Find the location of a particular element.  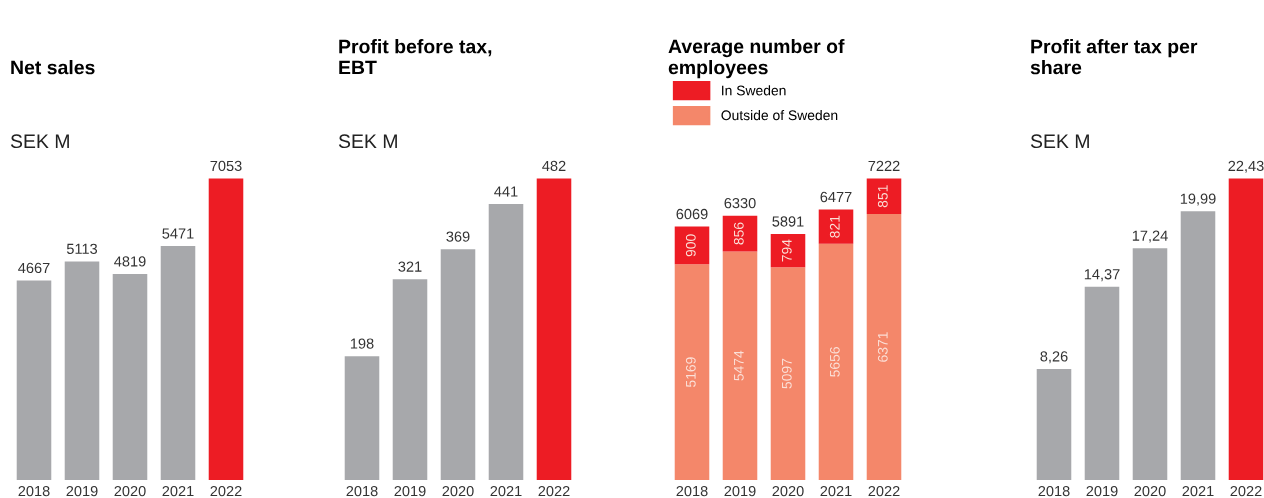

data-label: 369 is located at coordinates (458, 236).